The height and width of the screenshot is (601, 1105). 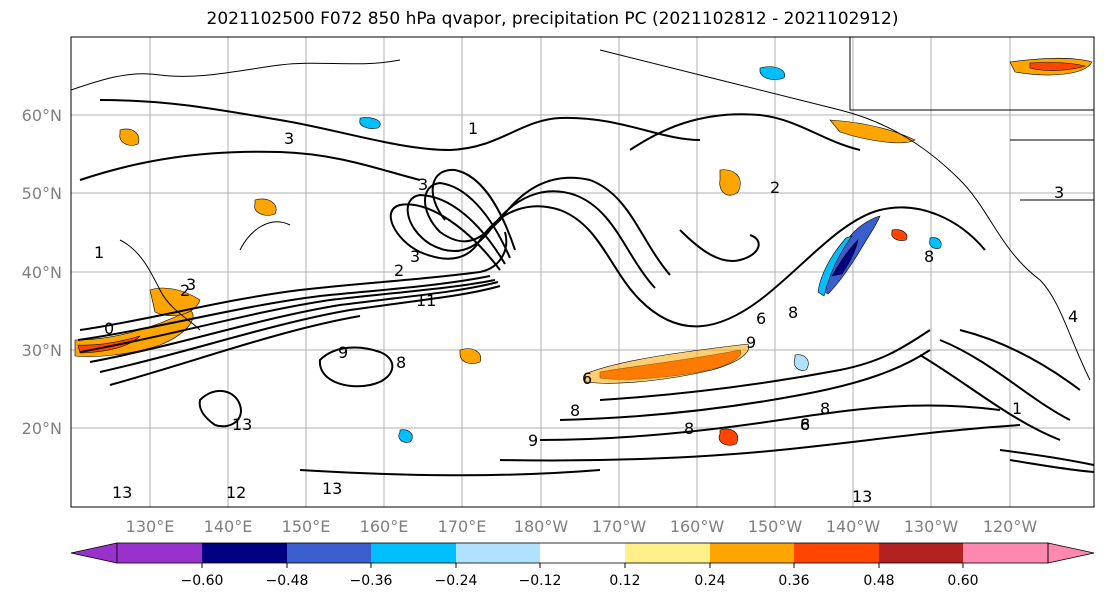 What do you see at coordinates (228, 526) in the screenshot?
I see `lon-label: 140°E` at bounding box center [228, 526].